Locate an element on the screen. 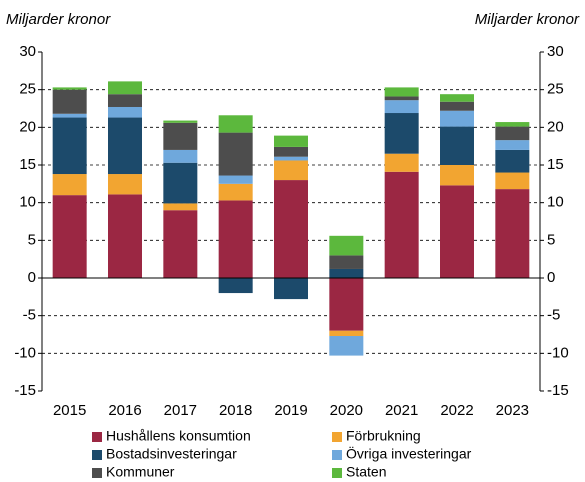 This screenshot has height=482, width=585. y-tick-label: -5 is located at coordinates (29, 315).